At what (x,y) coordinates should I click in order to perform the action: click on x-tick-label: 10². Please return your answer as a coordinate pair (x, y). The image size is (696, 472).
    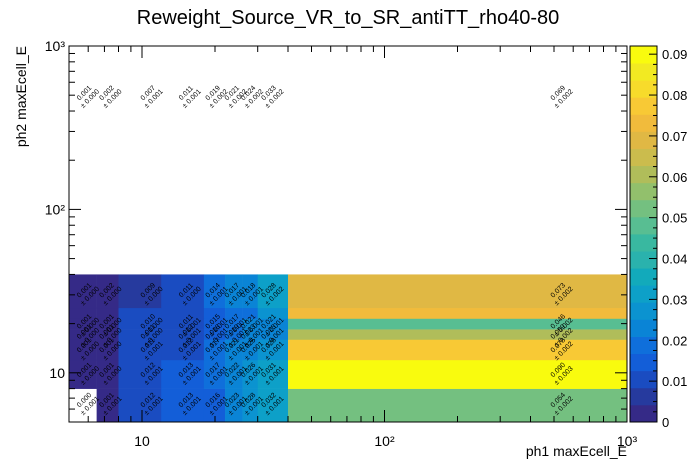
    Looking at the image, I should click on (384, 441).